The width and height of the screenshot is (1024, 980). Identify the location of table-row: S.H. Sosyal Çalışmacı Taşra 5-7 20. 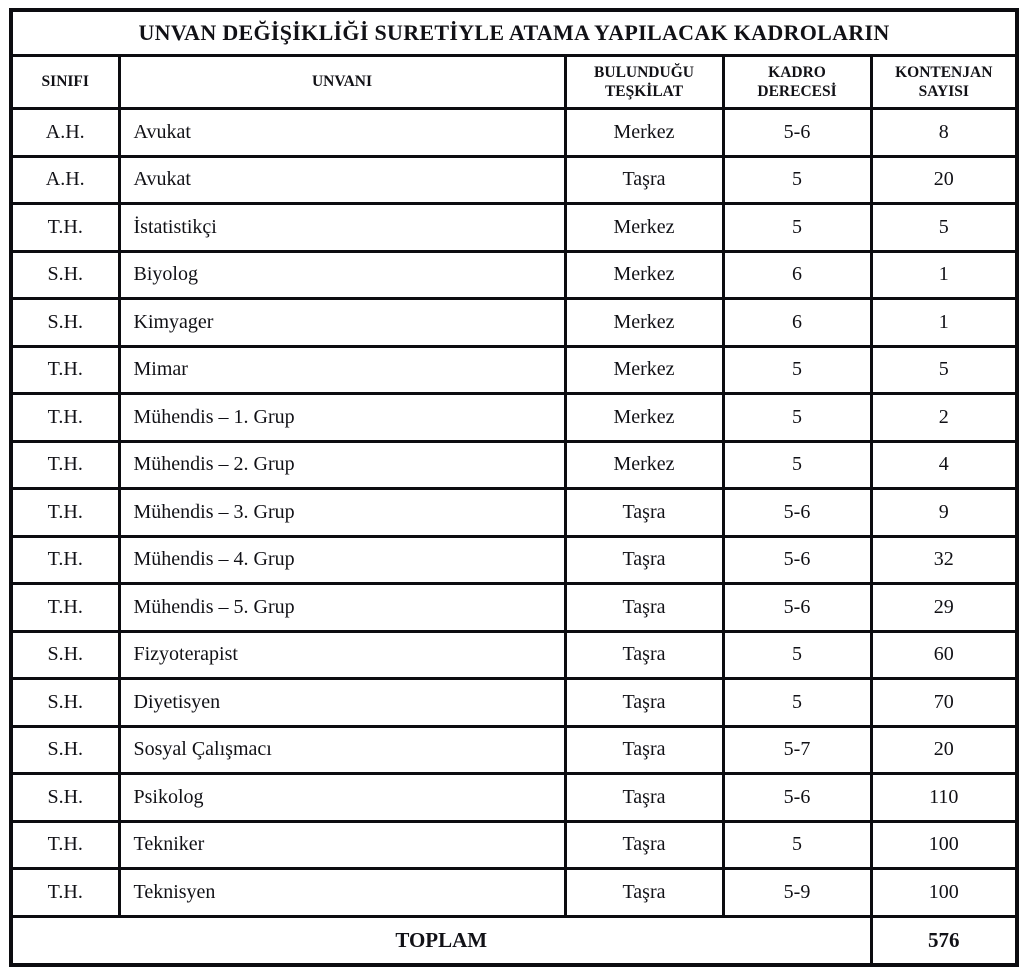
(514, 749).